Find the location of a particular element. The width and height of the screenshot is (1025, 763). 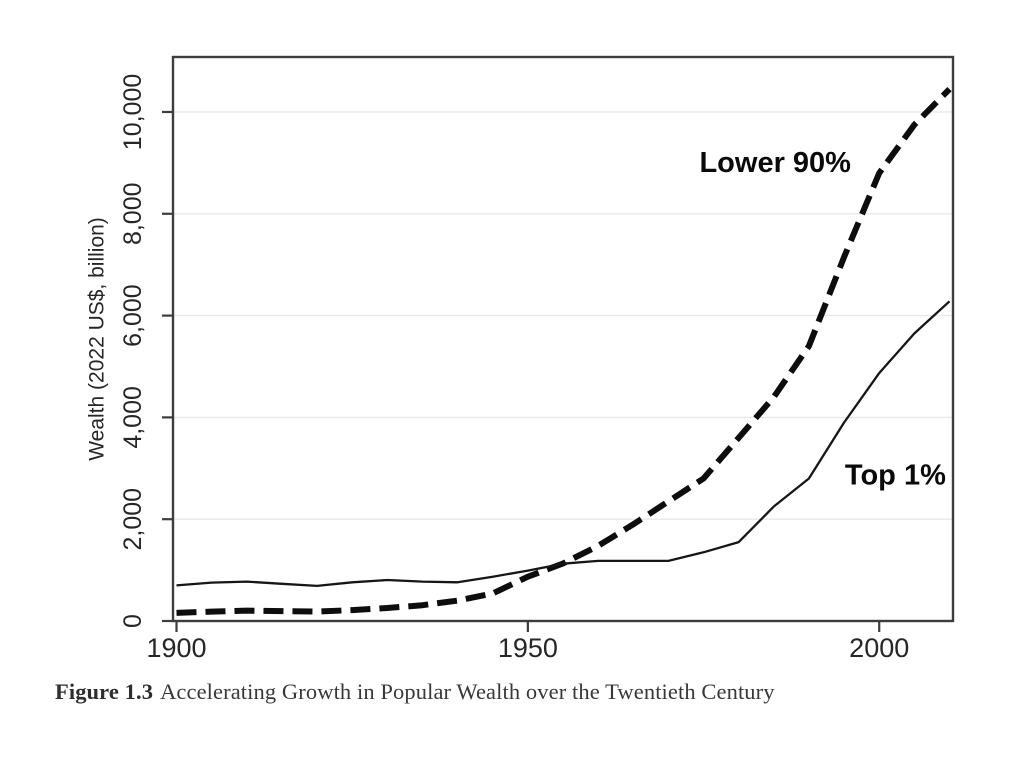

y-tick-label: 8,000 is located at coordinates (133, 213).